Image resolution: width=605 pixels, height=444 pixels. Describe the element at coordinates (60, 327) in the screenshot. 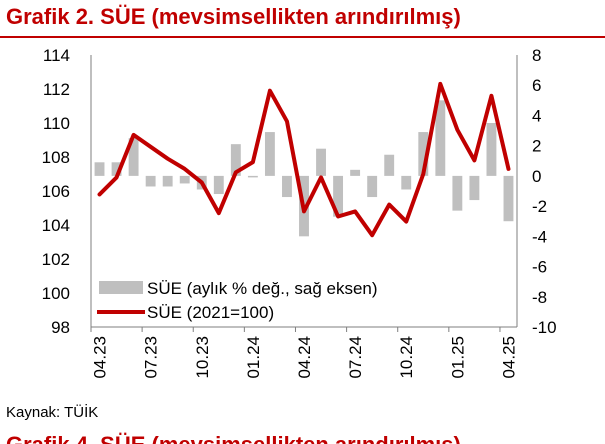

I see `y-left-tick-label: 98` at that location.